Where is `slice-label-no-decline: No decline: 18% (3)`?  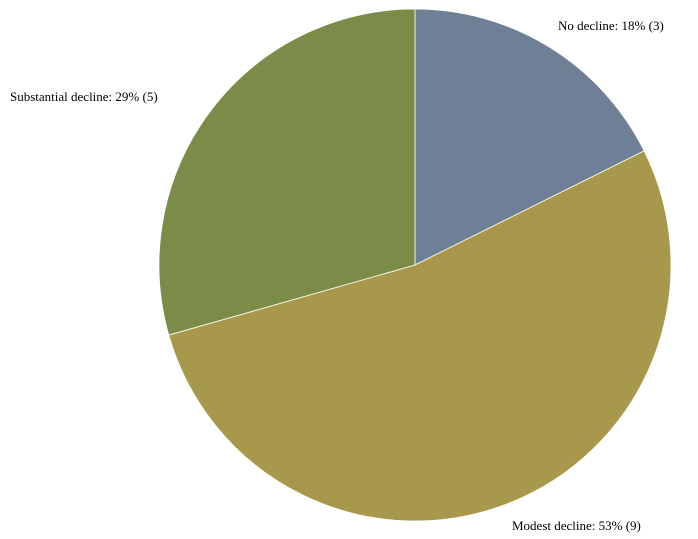
slice-label-no-decline: No decline: 18% (3) is located at coordinates (611, 25).